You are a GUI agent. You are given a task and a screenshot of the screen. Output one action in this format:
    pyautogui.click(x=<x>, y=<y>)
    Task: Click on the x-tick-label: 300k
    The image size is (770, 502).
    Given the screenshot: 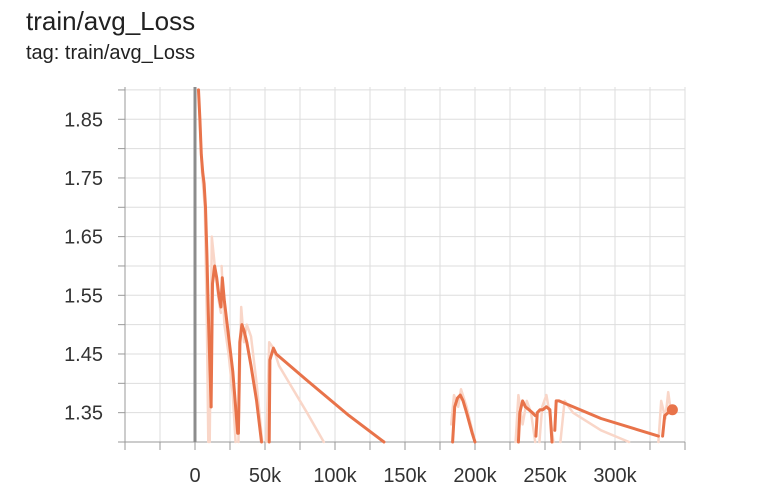 What is the action you would take?
    pyautogui.click(x=615, y=476)
    